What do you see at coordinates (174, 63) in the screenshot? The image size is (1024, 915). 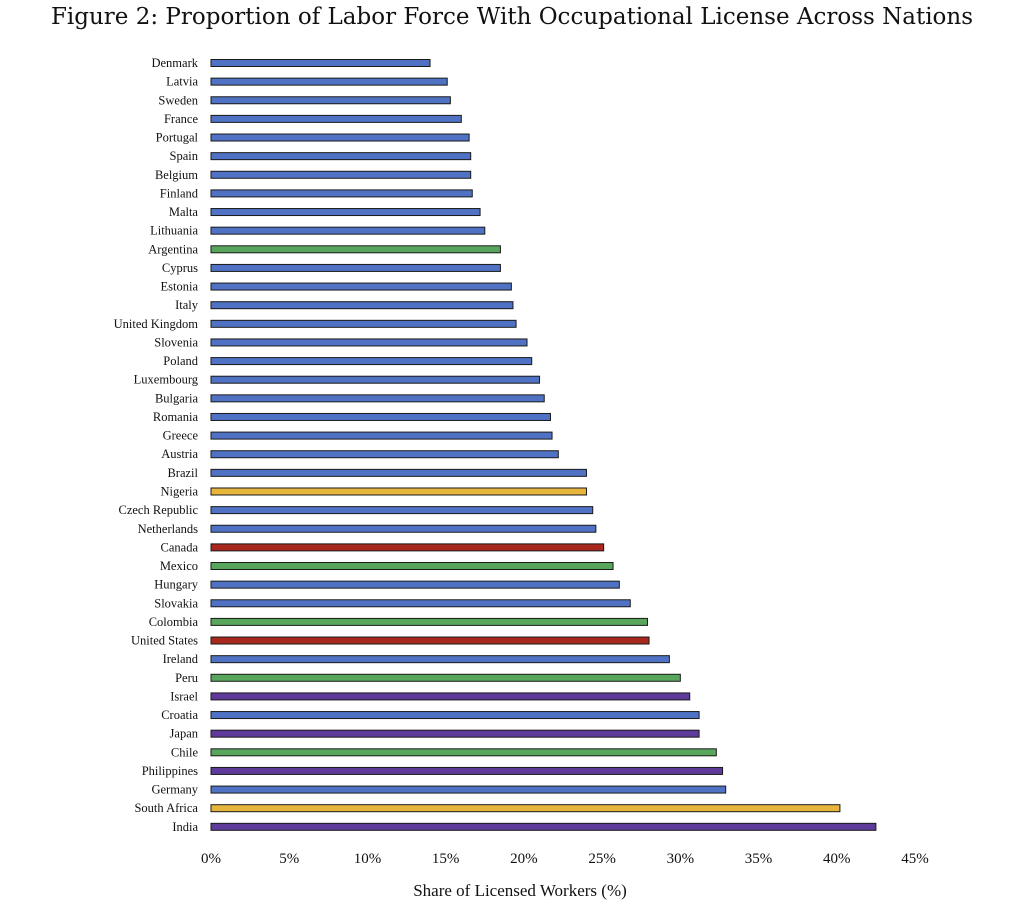 I see `category-label: Denmark` at bounding box center [174, 63].